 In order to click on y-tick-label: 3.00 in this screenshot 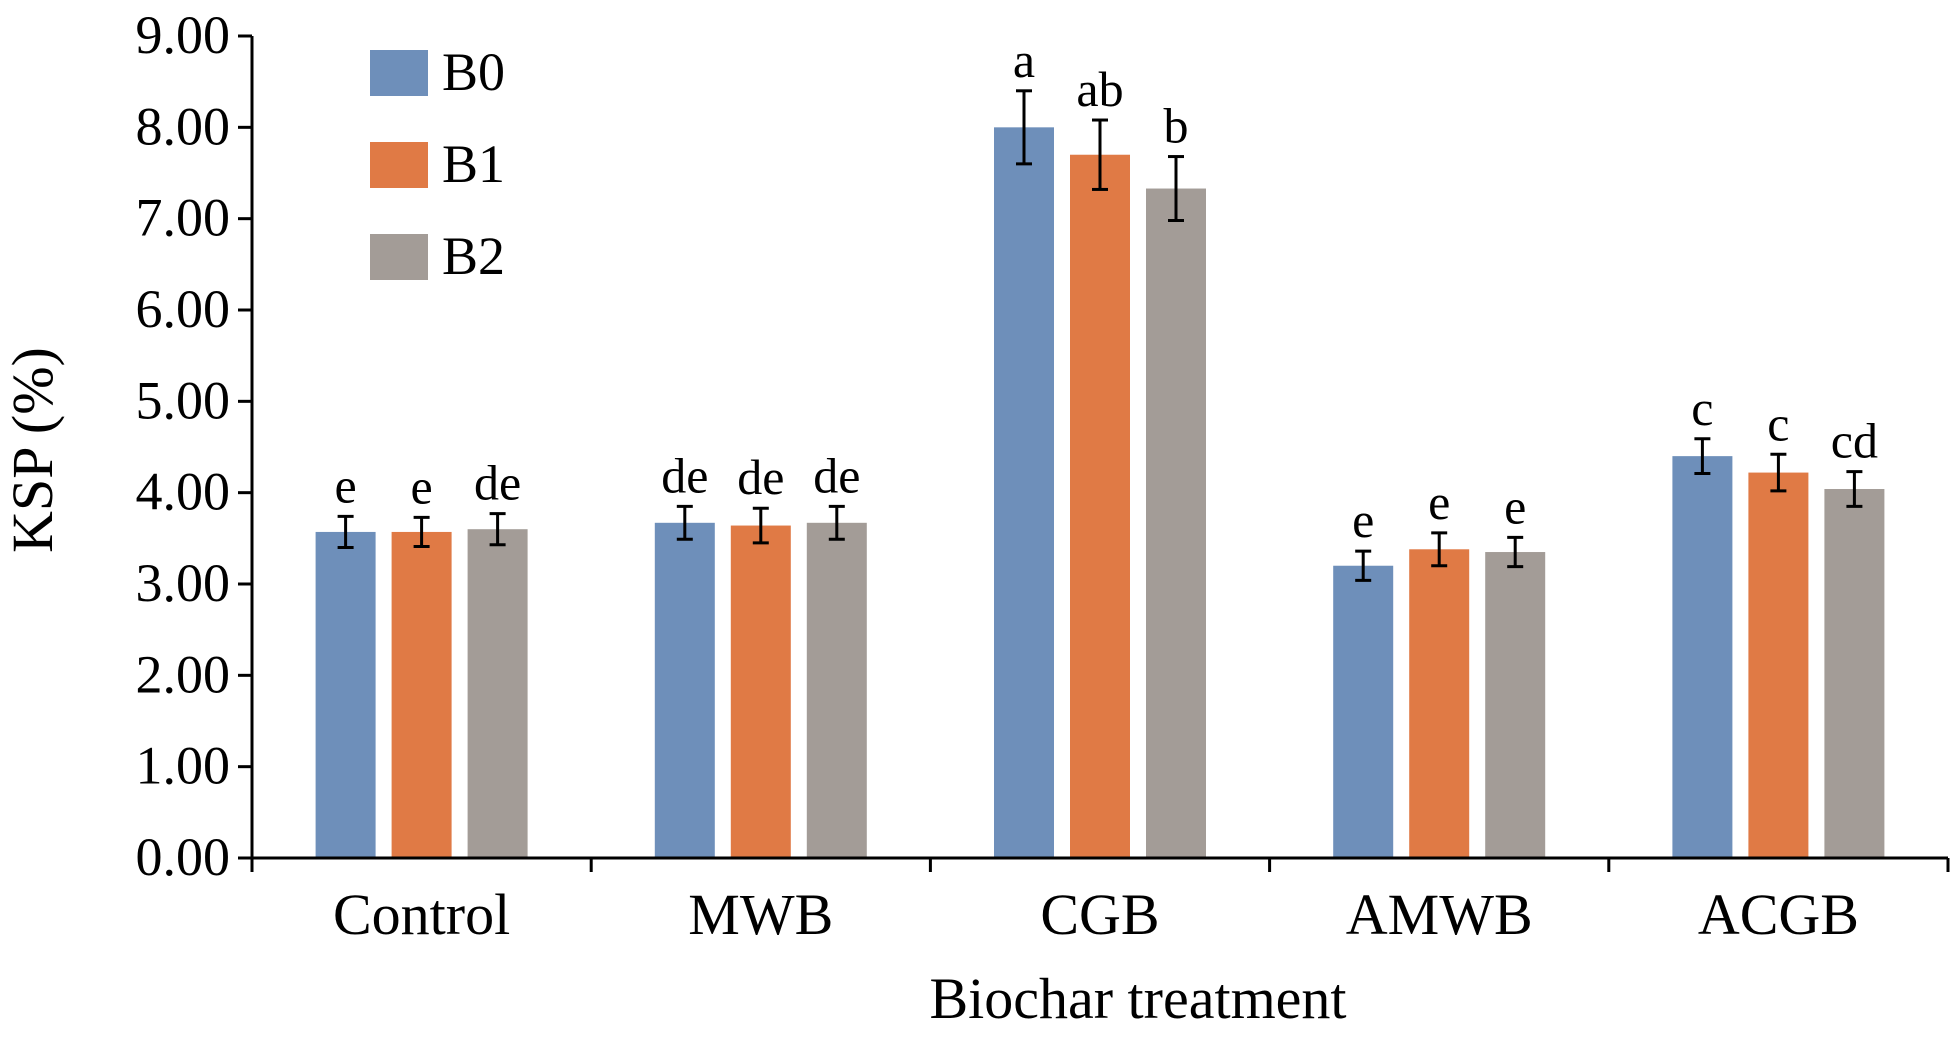, I will do `click(183, 583)`.